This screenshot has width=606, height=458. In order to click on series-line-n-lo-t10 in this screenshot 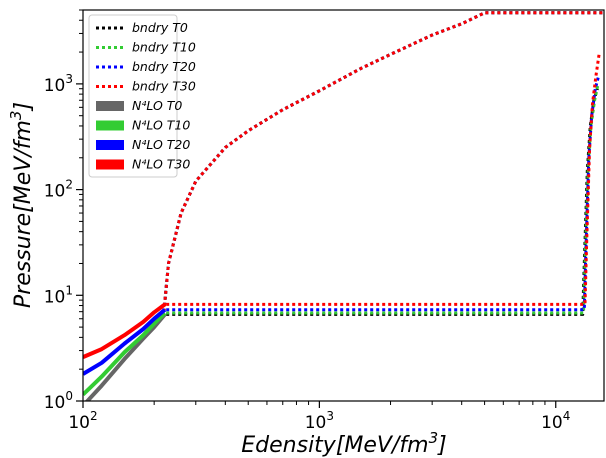, I will do `click(125, 354)`.